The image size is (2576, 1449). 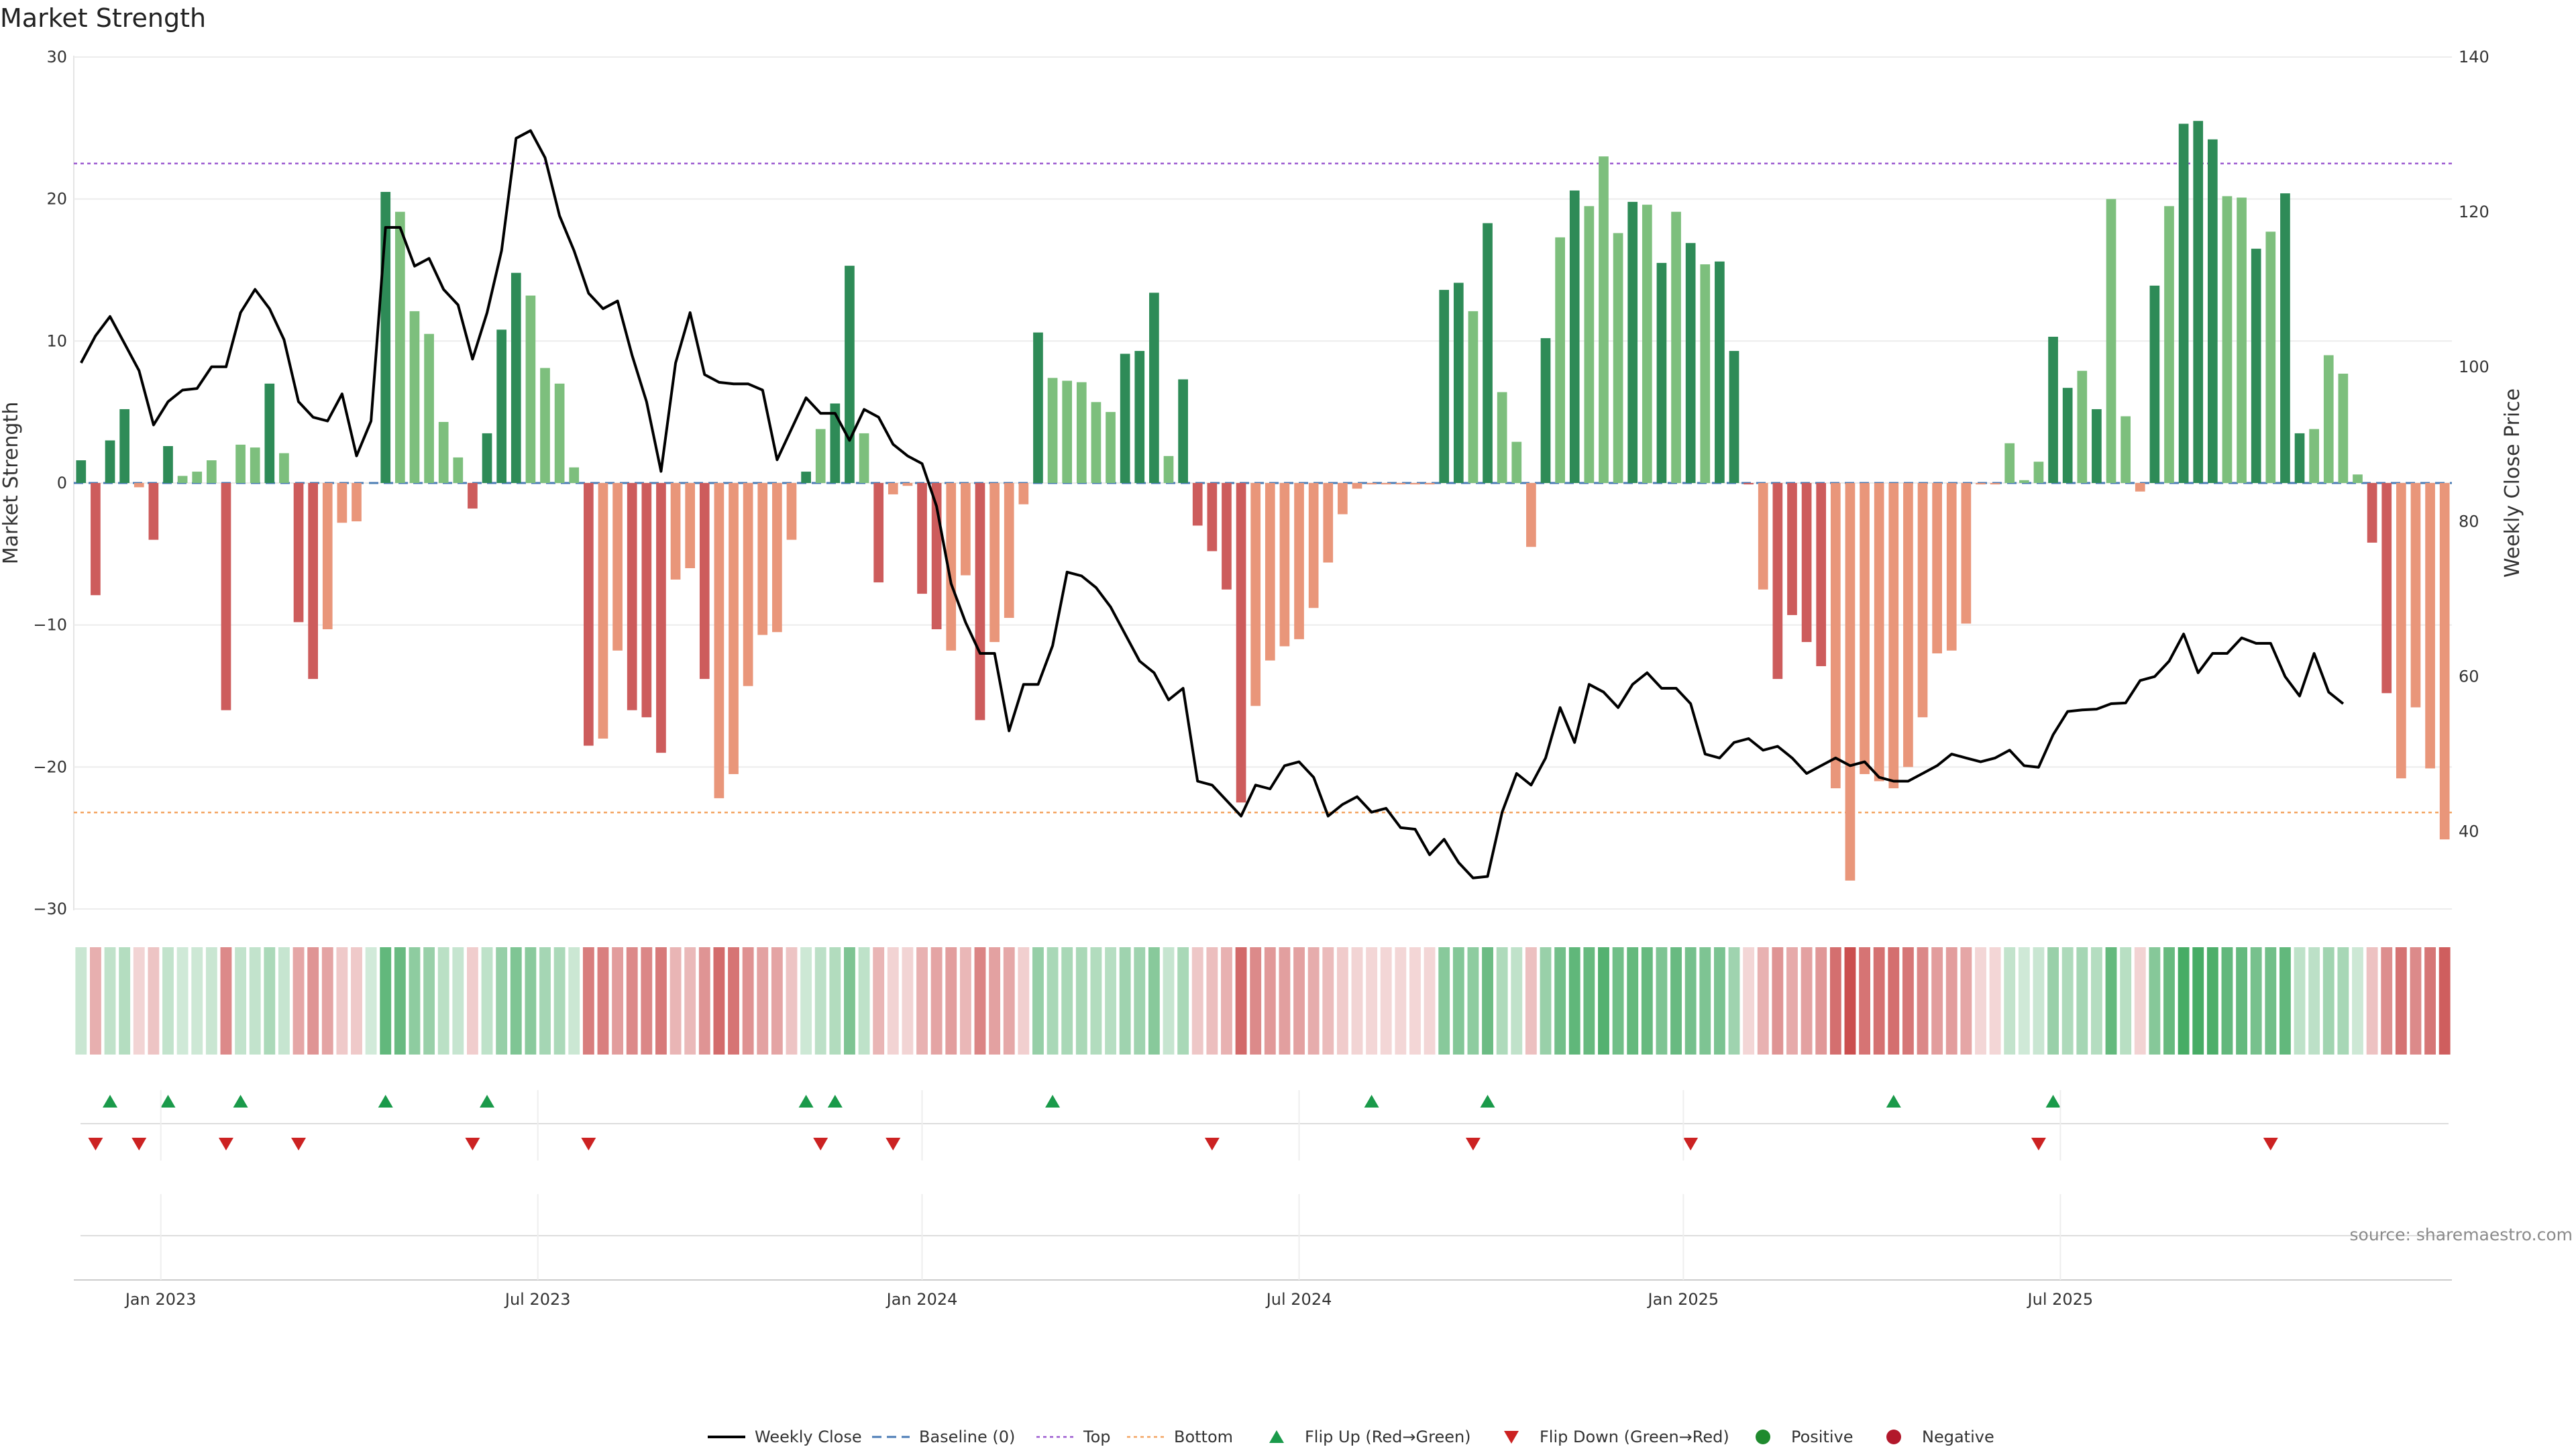 What do you see at coordinates (1683, 1299) in the screenshot?
I see `x-tick-label: Jan 2025` at bounding box center [1683, 1299].